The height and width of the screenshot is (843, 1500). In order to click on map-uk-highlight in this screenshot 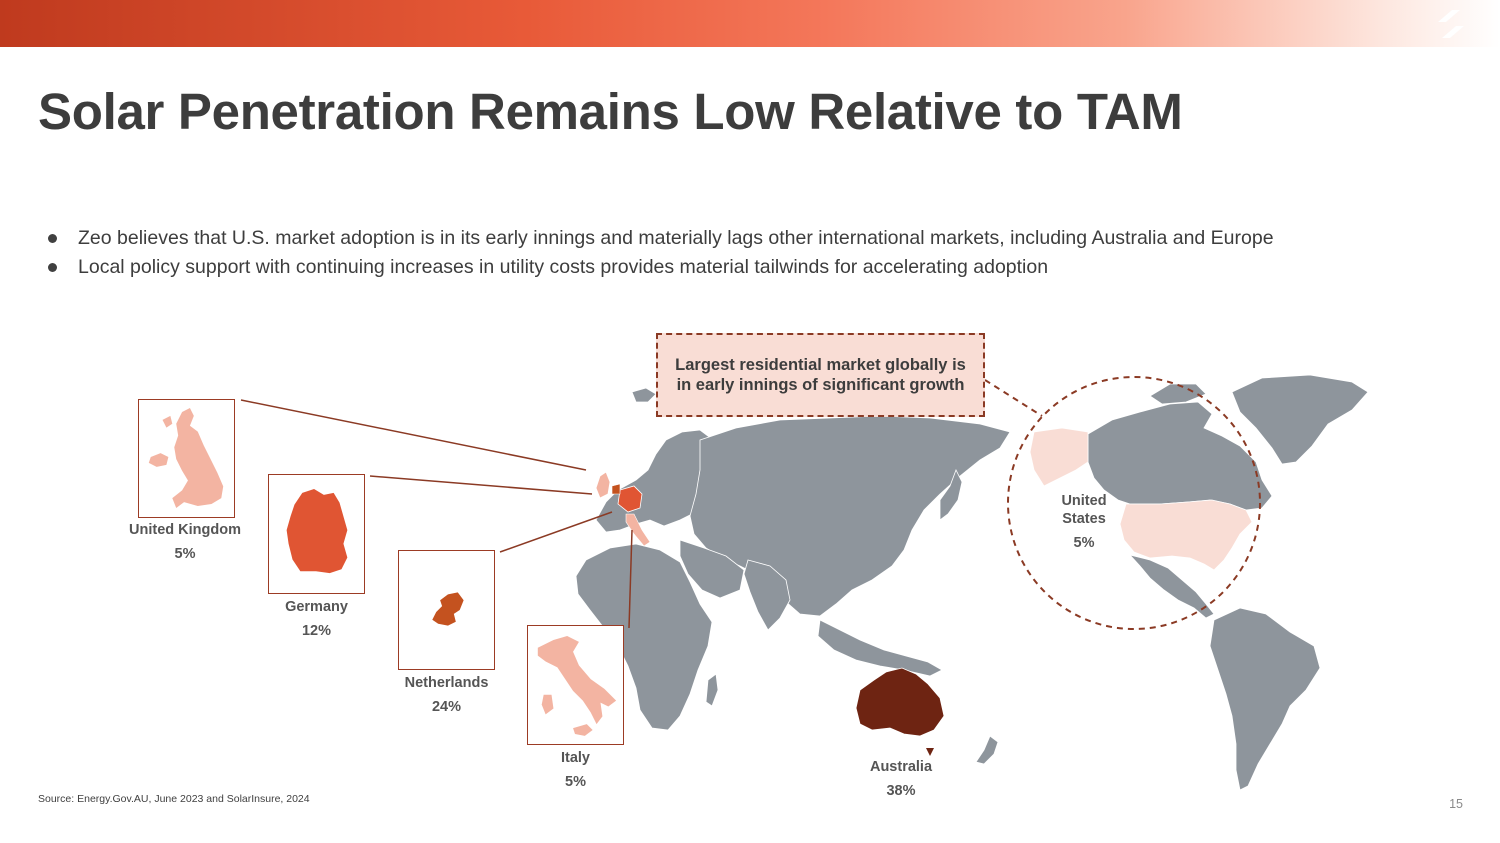, I will do `click(603, 485)`.